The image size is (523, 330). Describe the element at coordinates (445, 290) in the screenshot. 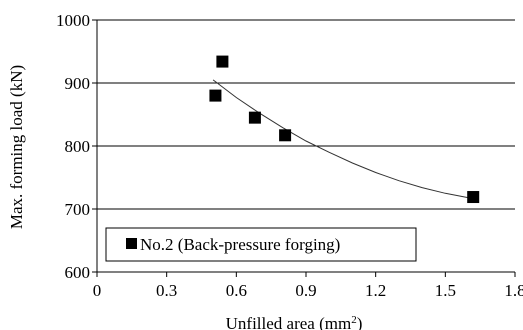

I see `x-tick-label: 1.5` at that location.